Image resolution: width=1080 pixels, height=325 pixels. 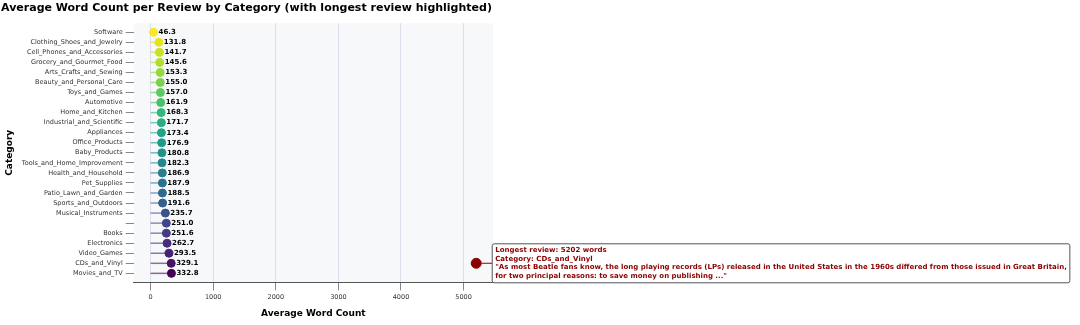 I want to click on chart-title: Average Word Count per Review by Category (with longest review highlighted), so click(x=246, y=8).